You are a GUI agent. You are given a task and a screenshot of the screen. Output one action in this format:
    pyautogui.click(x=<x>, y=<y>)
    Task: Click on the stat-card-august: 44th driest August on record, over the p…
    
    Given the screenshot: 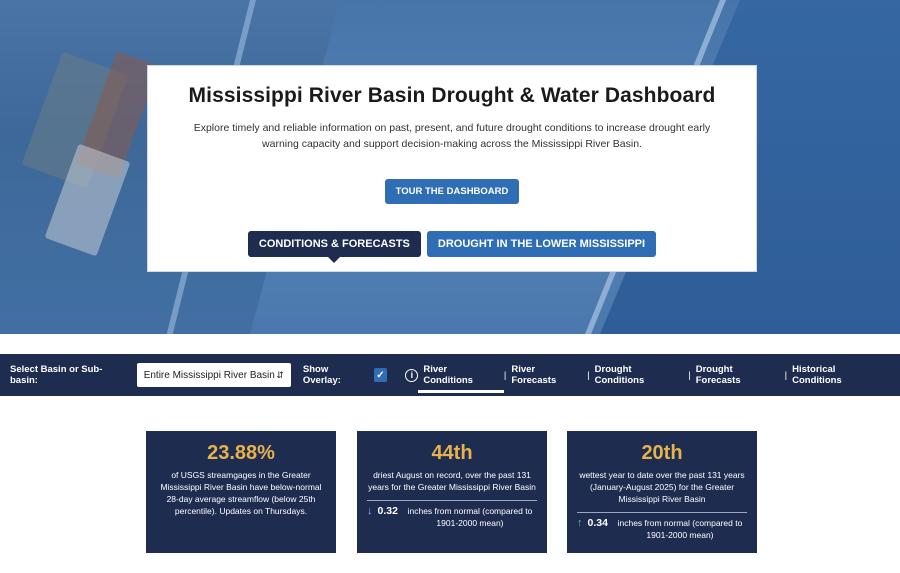 What is the action you would take?
    pyautogui.click(x=452, y=492)
    